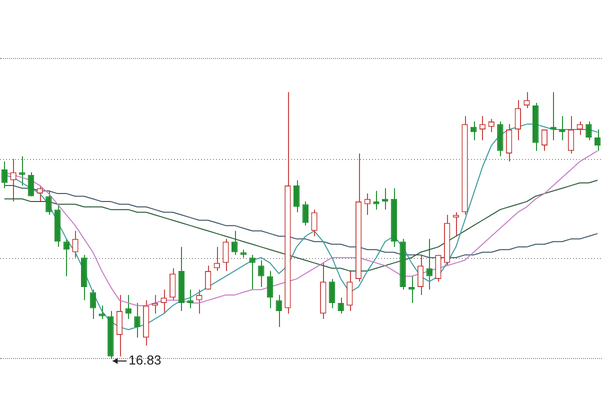 The image size is (602, 401). What do you see at coordinates (145, 360) in the screenshot?
I see `annotation: 16.83` at bounding box center [145, 360].